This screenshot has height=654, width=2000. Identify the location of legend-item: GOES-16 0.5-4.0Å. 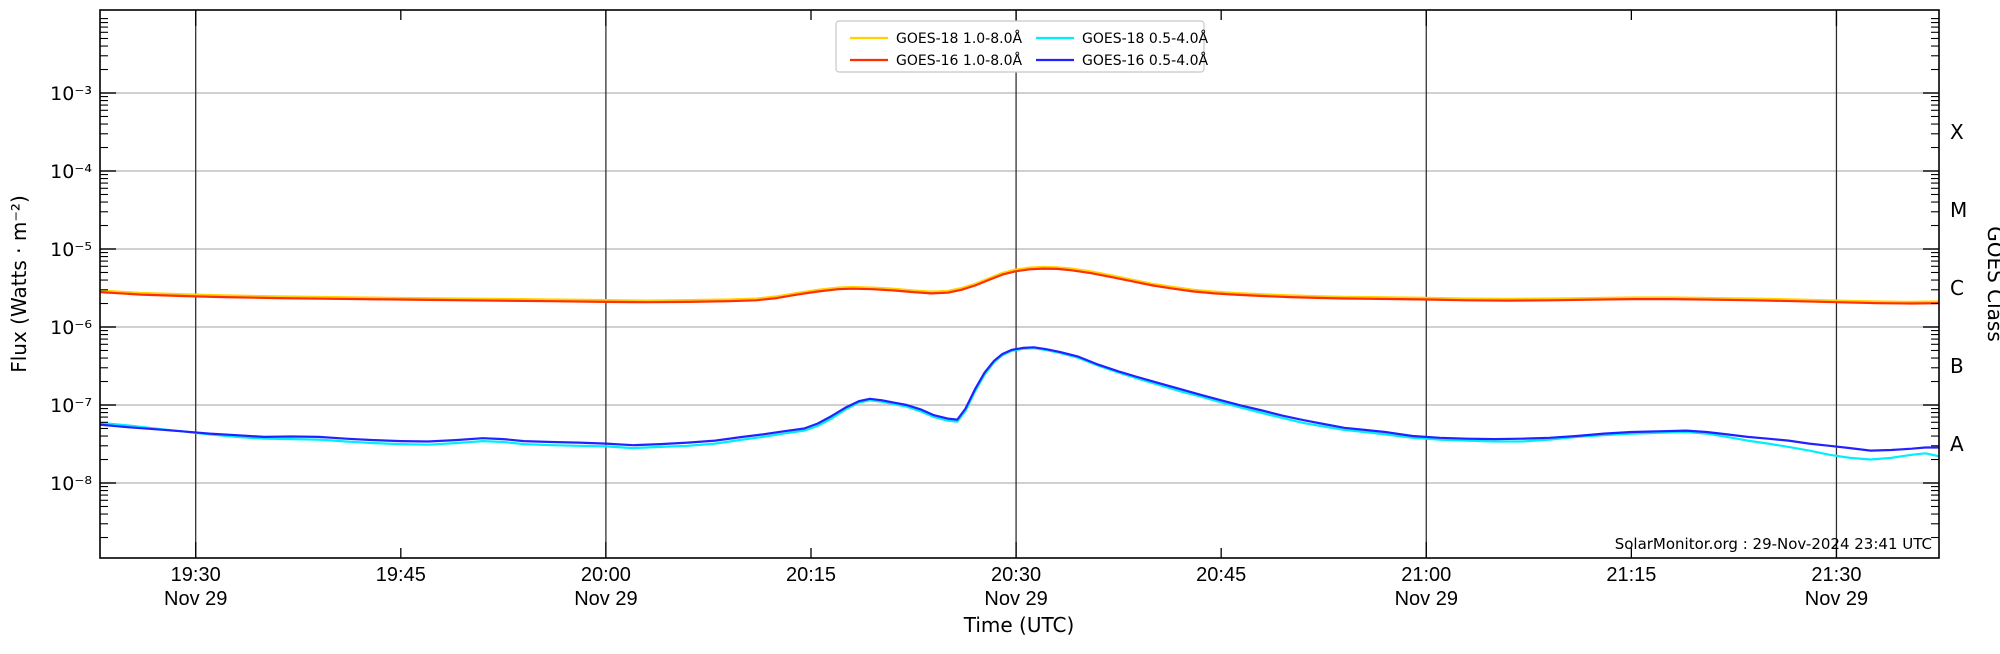
(1122, 60).